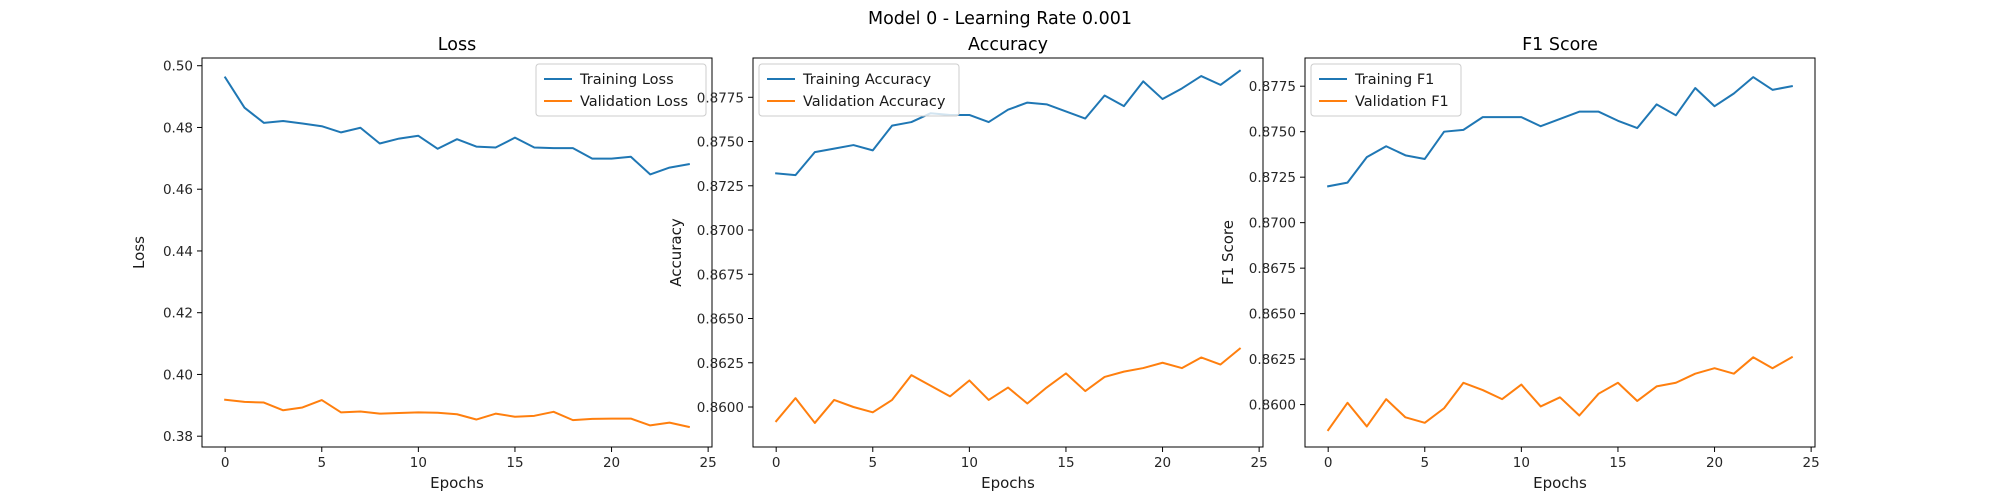 The width and height of the screenshot is (2000, 500). I want to click on chart1-y-tick-label: 0.8625, so click(720, 364).